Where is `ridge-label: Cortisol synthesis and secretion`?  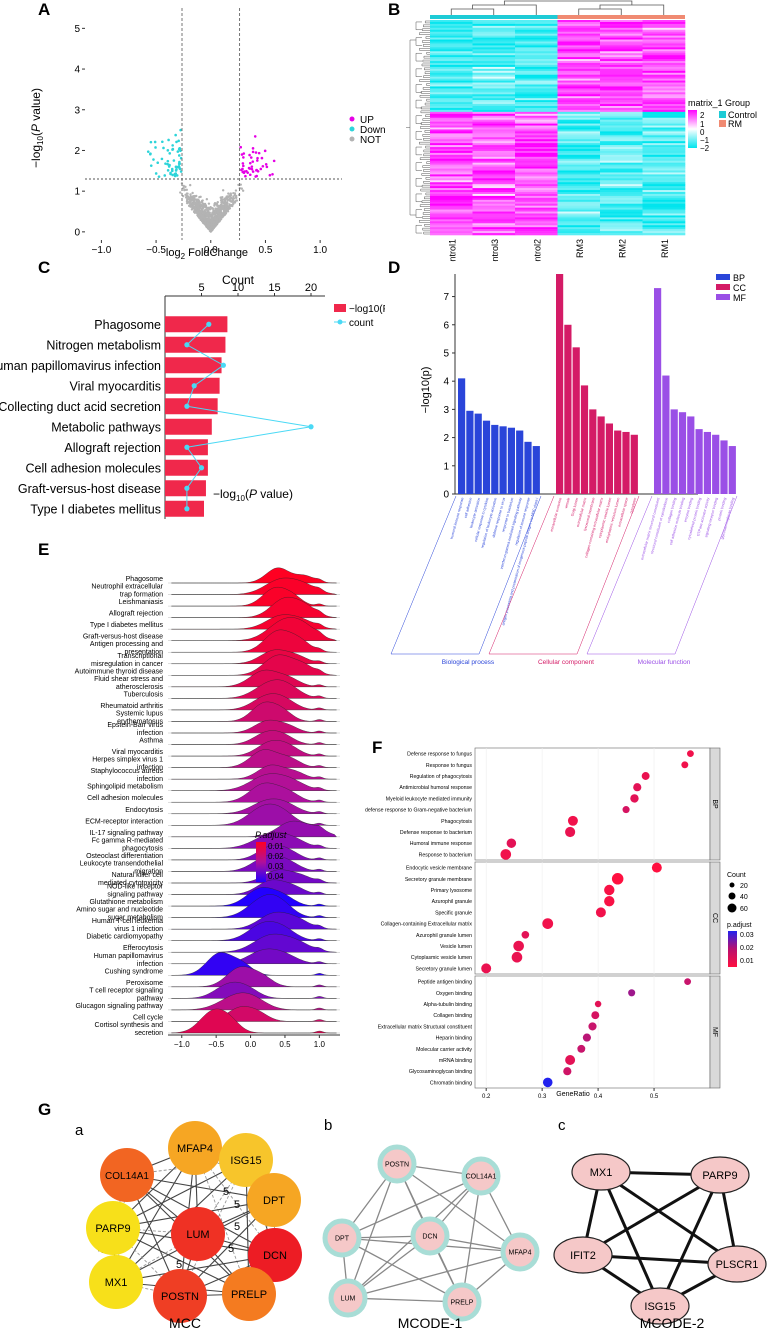
ridge-label: Cortisol synthesis and secretion is located at coordinates (129, 1029).